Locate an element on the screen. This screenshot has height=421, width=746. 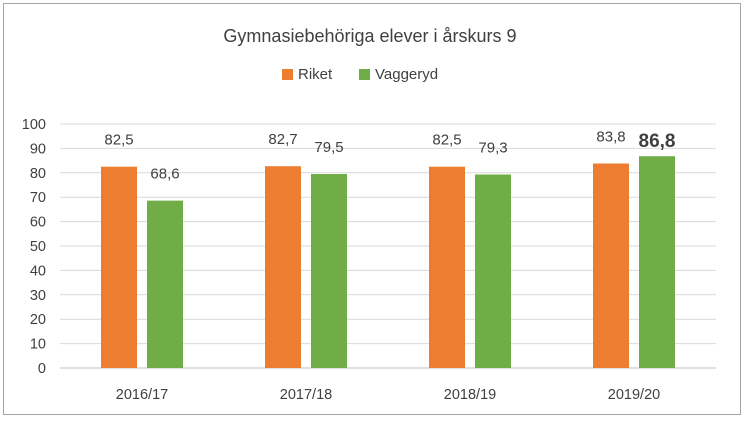
x-tick-label: 2016/17 is located at coordinates (142, 395).